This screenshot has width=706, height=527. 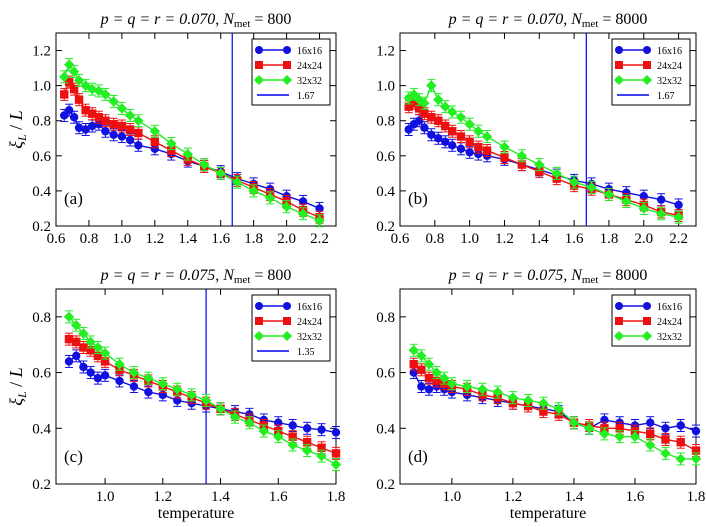 I want to click on y-tick-label: 1.2, so click(x=41, y=52).